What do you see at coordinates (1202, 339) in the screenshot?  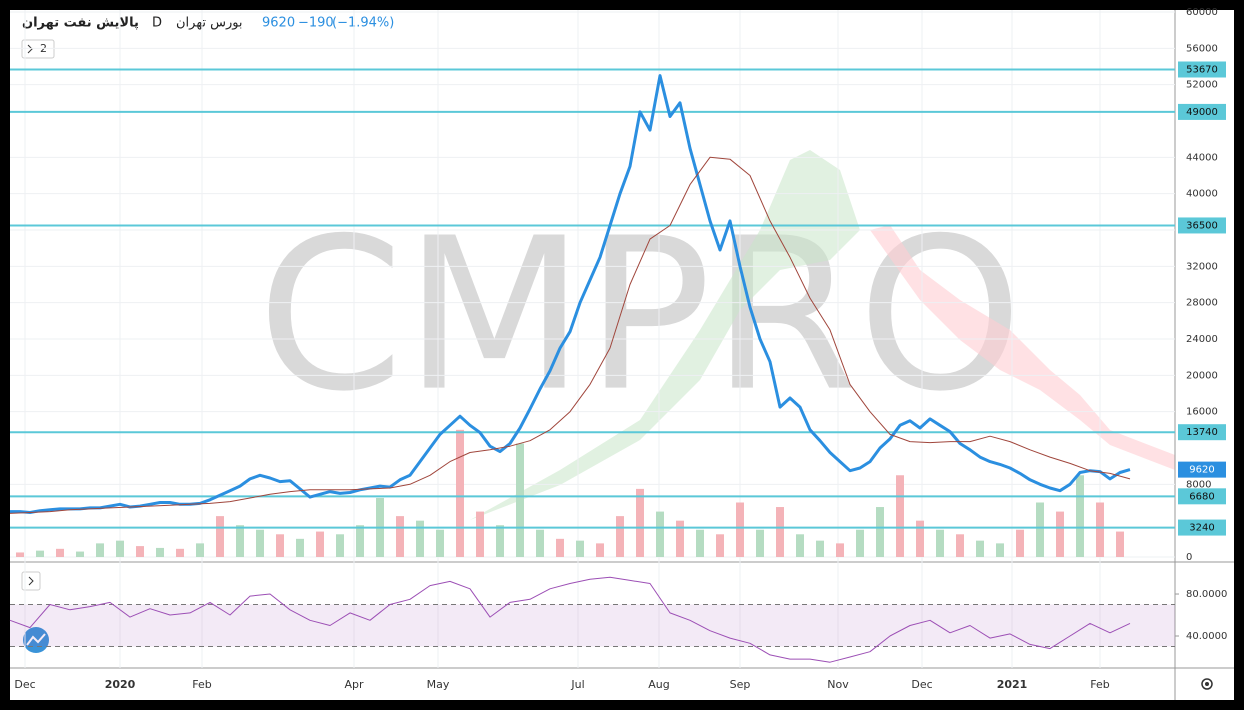 I see `y-tick-label: 24000` at bounding box center [1202, 339].